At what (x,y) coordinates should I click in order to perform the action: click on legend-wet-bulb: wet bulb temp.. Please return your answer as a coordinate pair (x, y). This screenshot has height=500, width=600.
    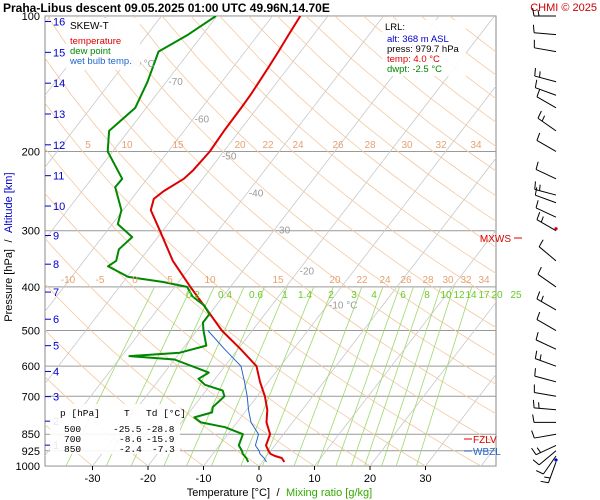
    Looking at the image, I should click on (100, 61).